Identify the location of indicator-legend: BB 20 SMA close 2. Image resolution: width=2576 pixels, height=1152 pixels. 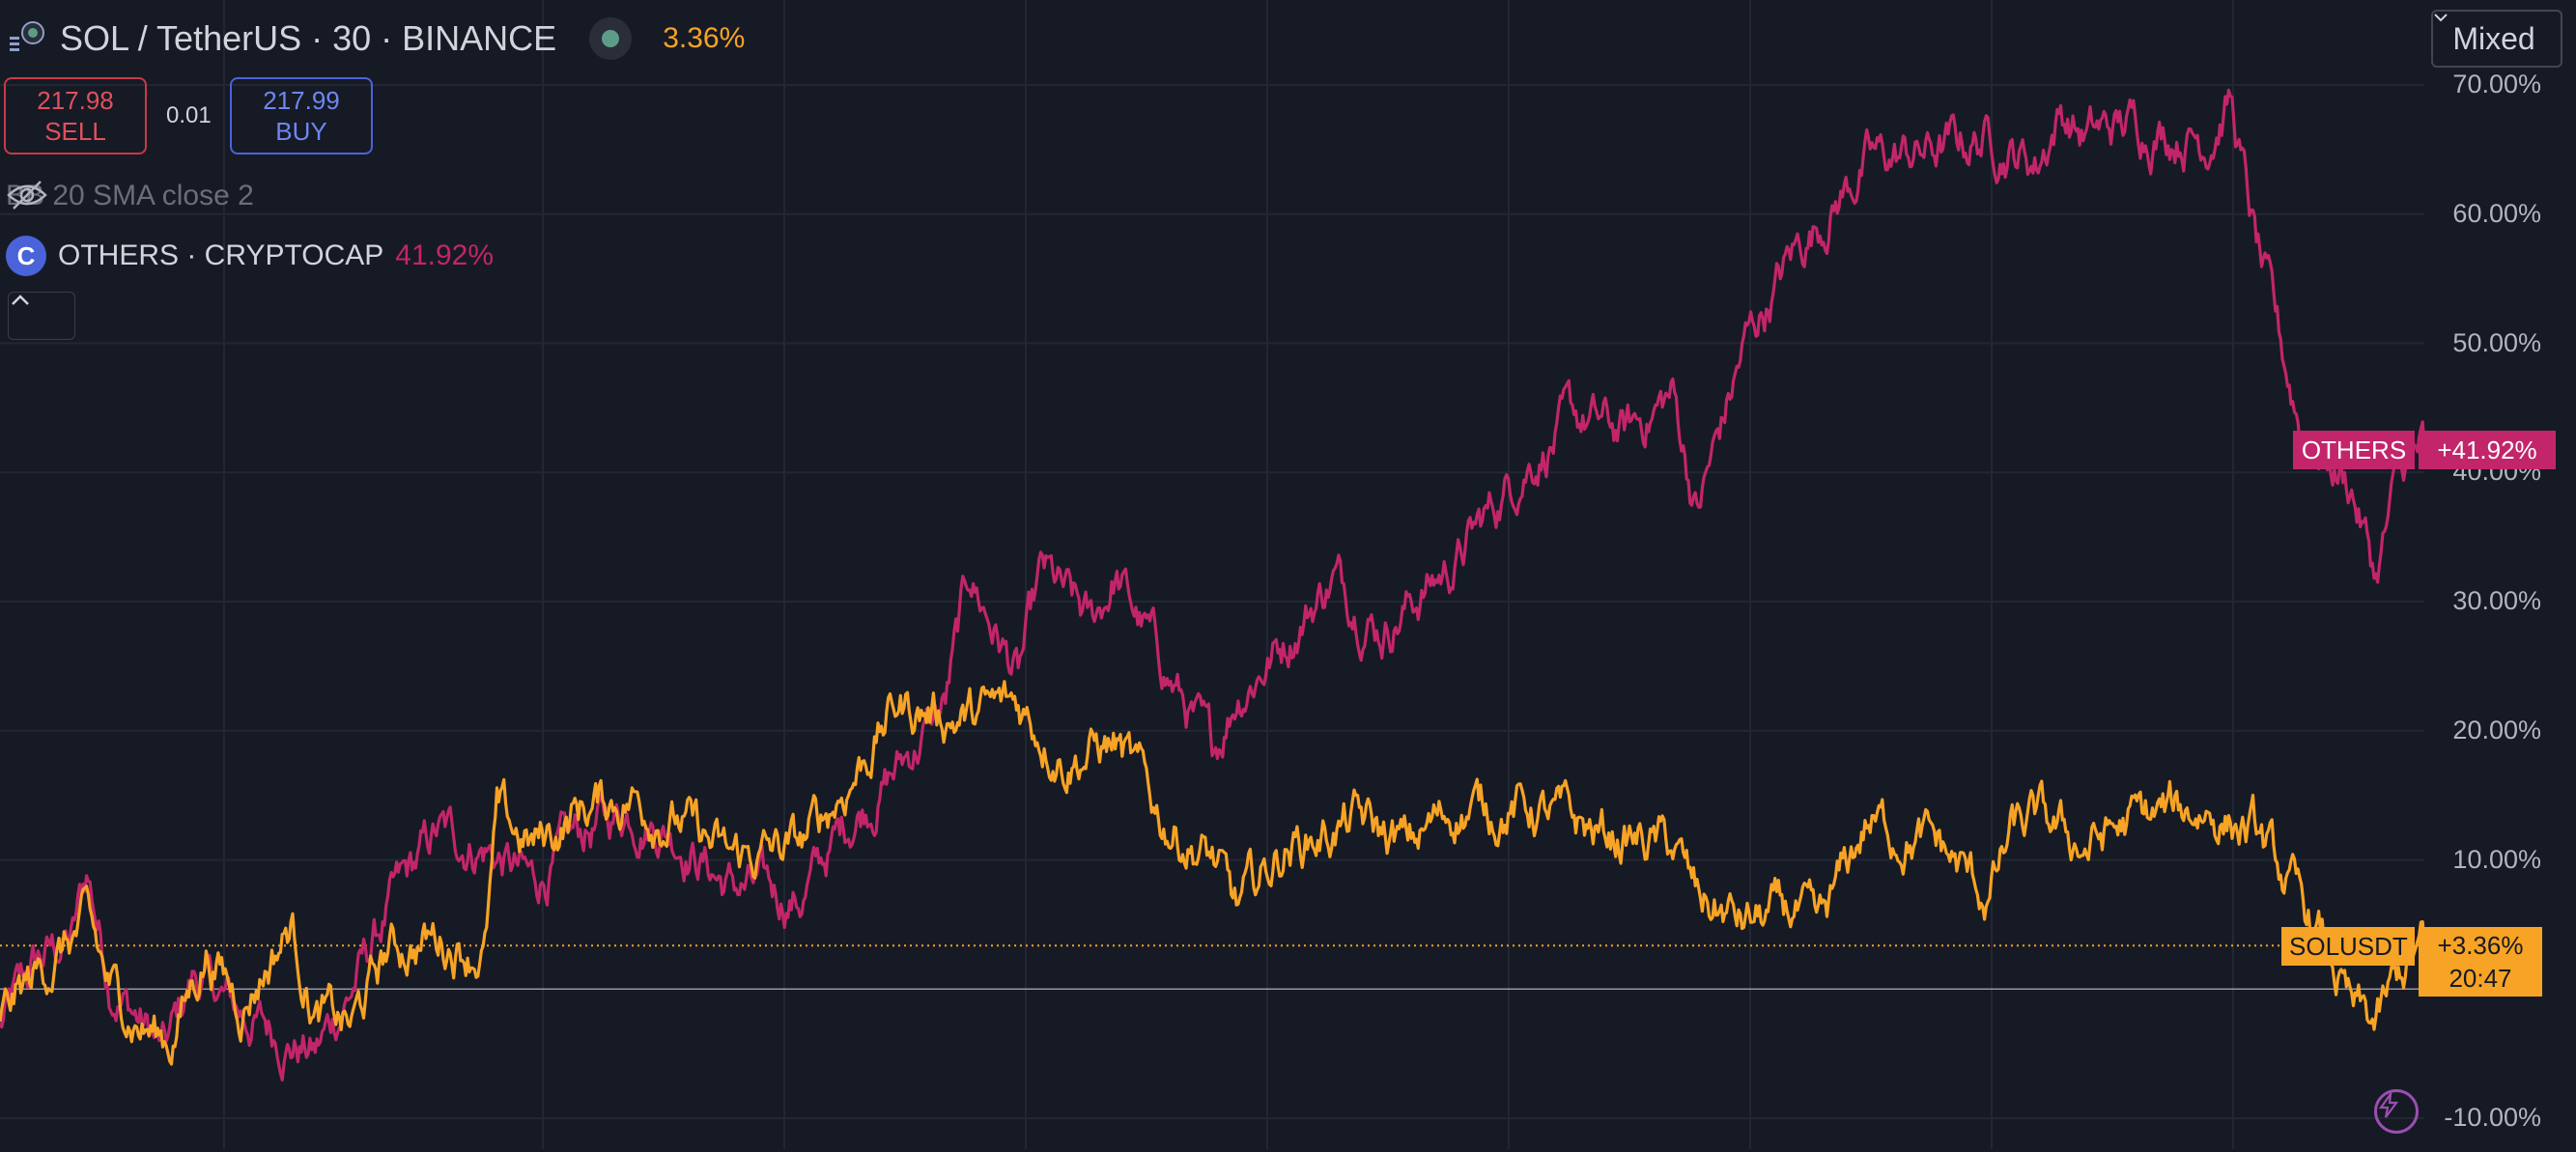
(139, 196).